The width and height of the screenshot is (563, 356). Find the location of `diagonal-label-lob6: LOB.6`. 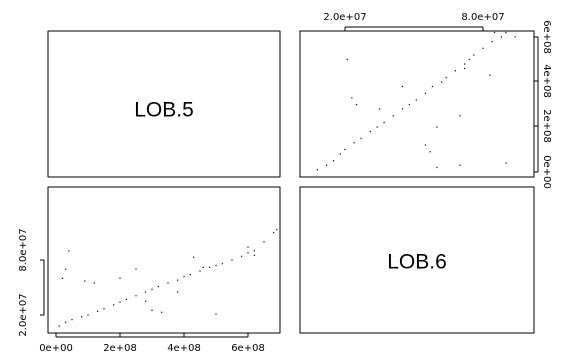

diagonal-label-lob6: LOB.6 is located at coordinates (417, 262).